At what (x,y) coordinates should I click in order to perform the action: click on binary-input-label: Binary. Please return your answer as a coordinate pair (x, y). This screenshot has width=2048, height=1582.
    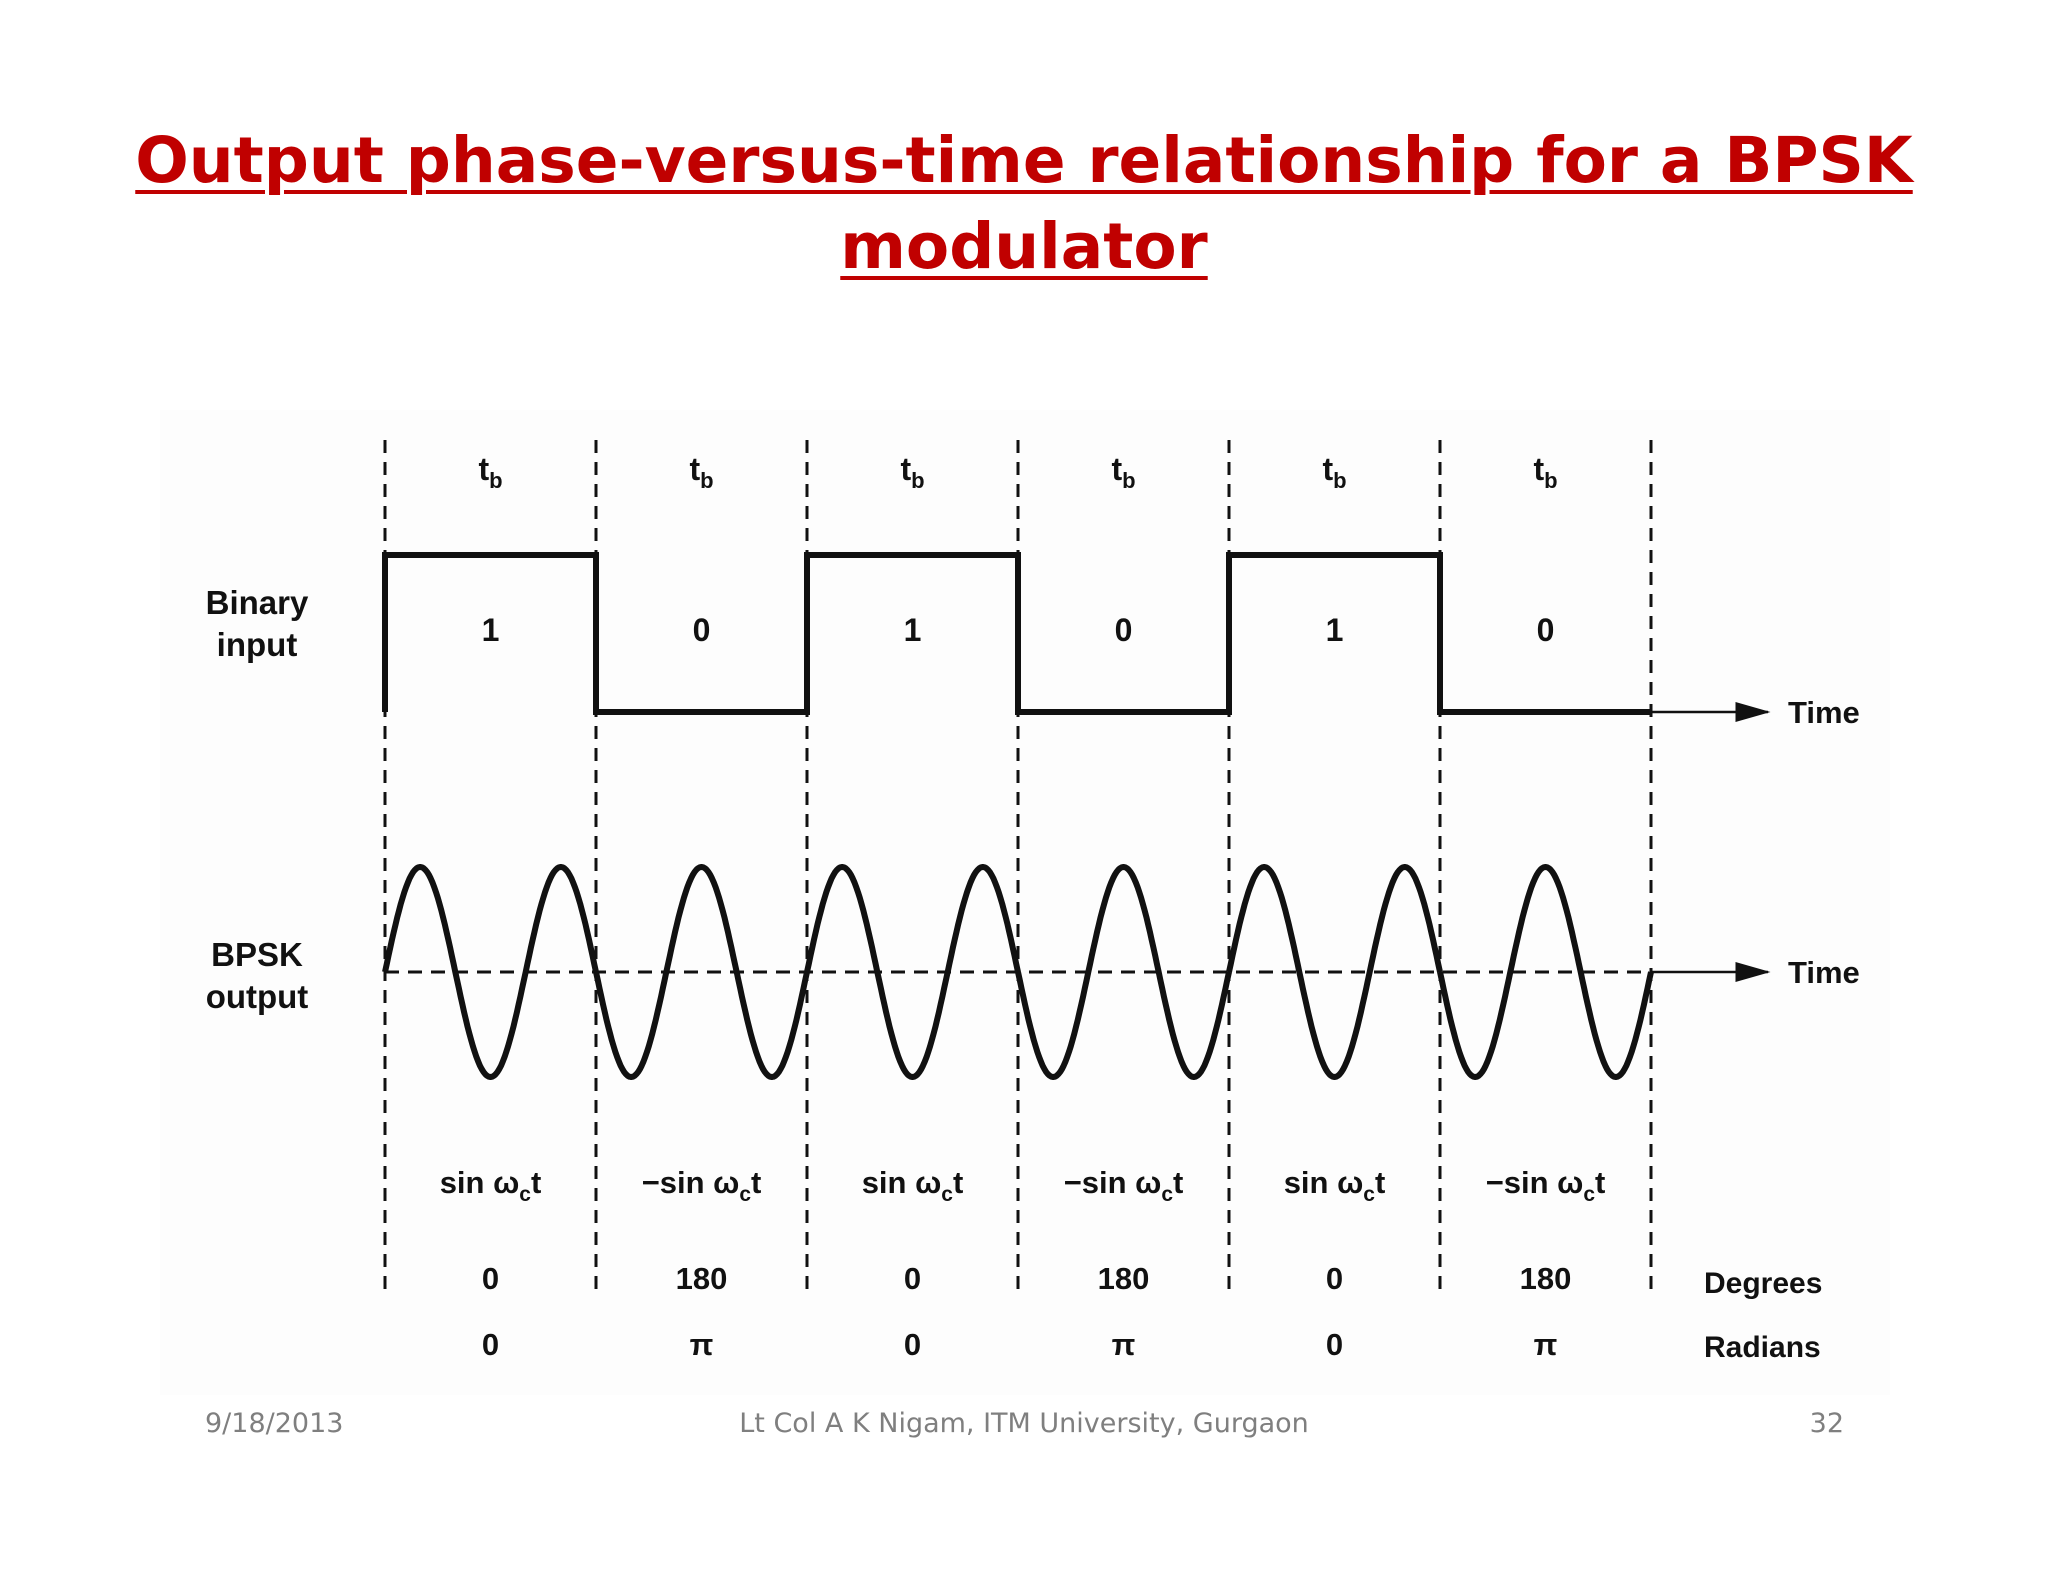
    Looking at the image, I should click on (257, 602).